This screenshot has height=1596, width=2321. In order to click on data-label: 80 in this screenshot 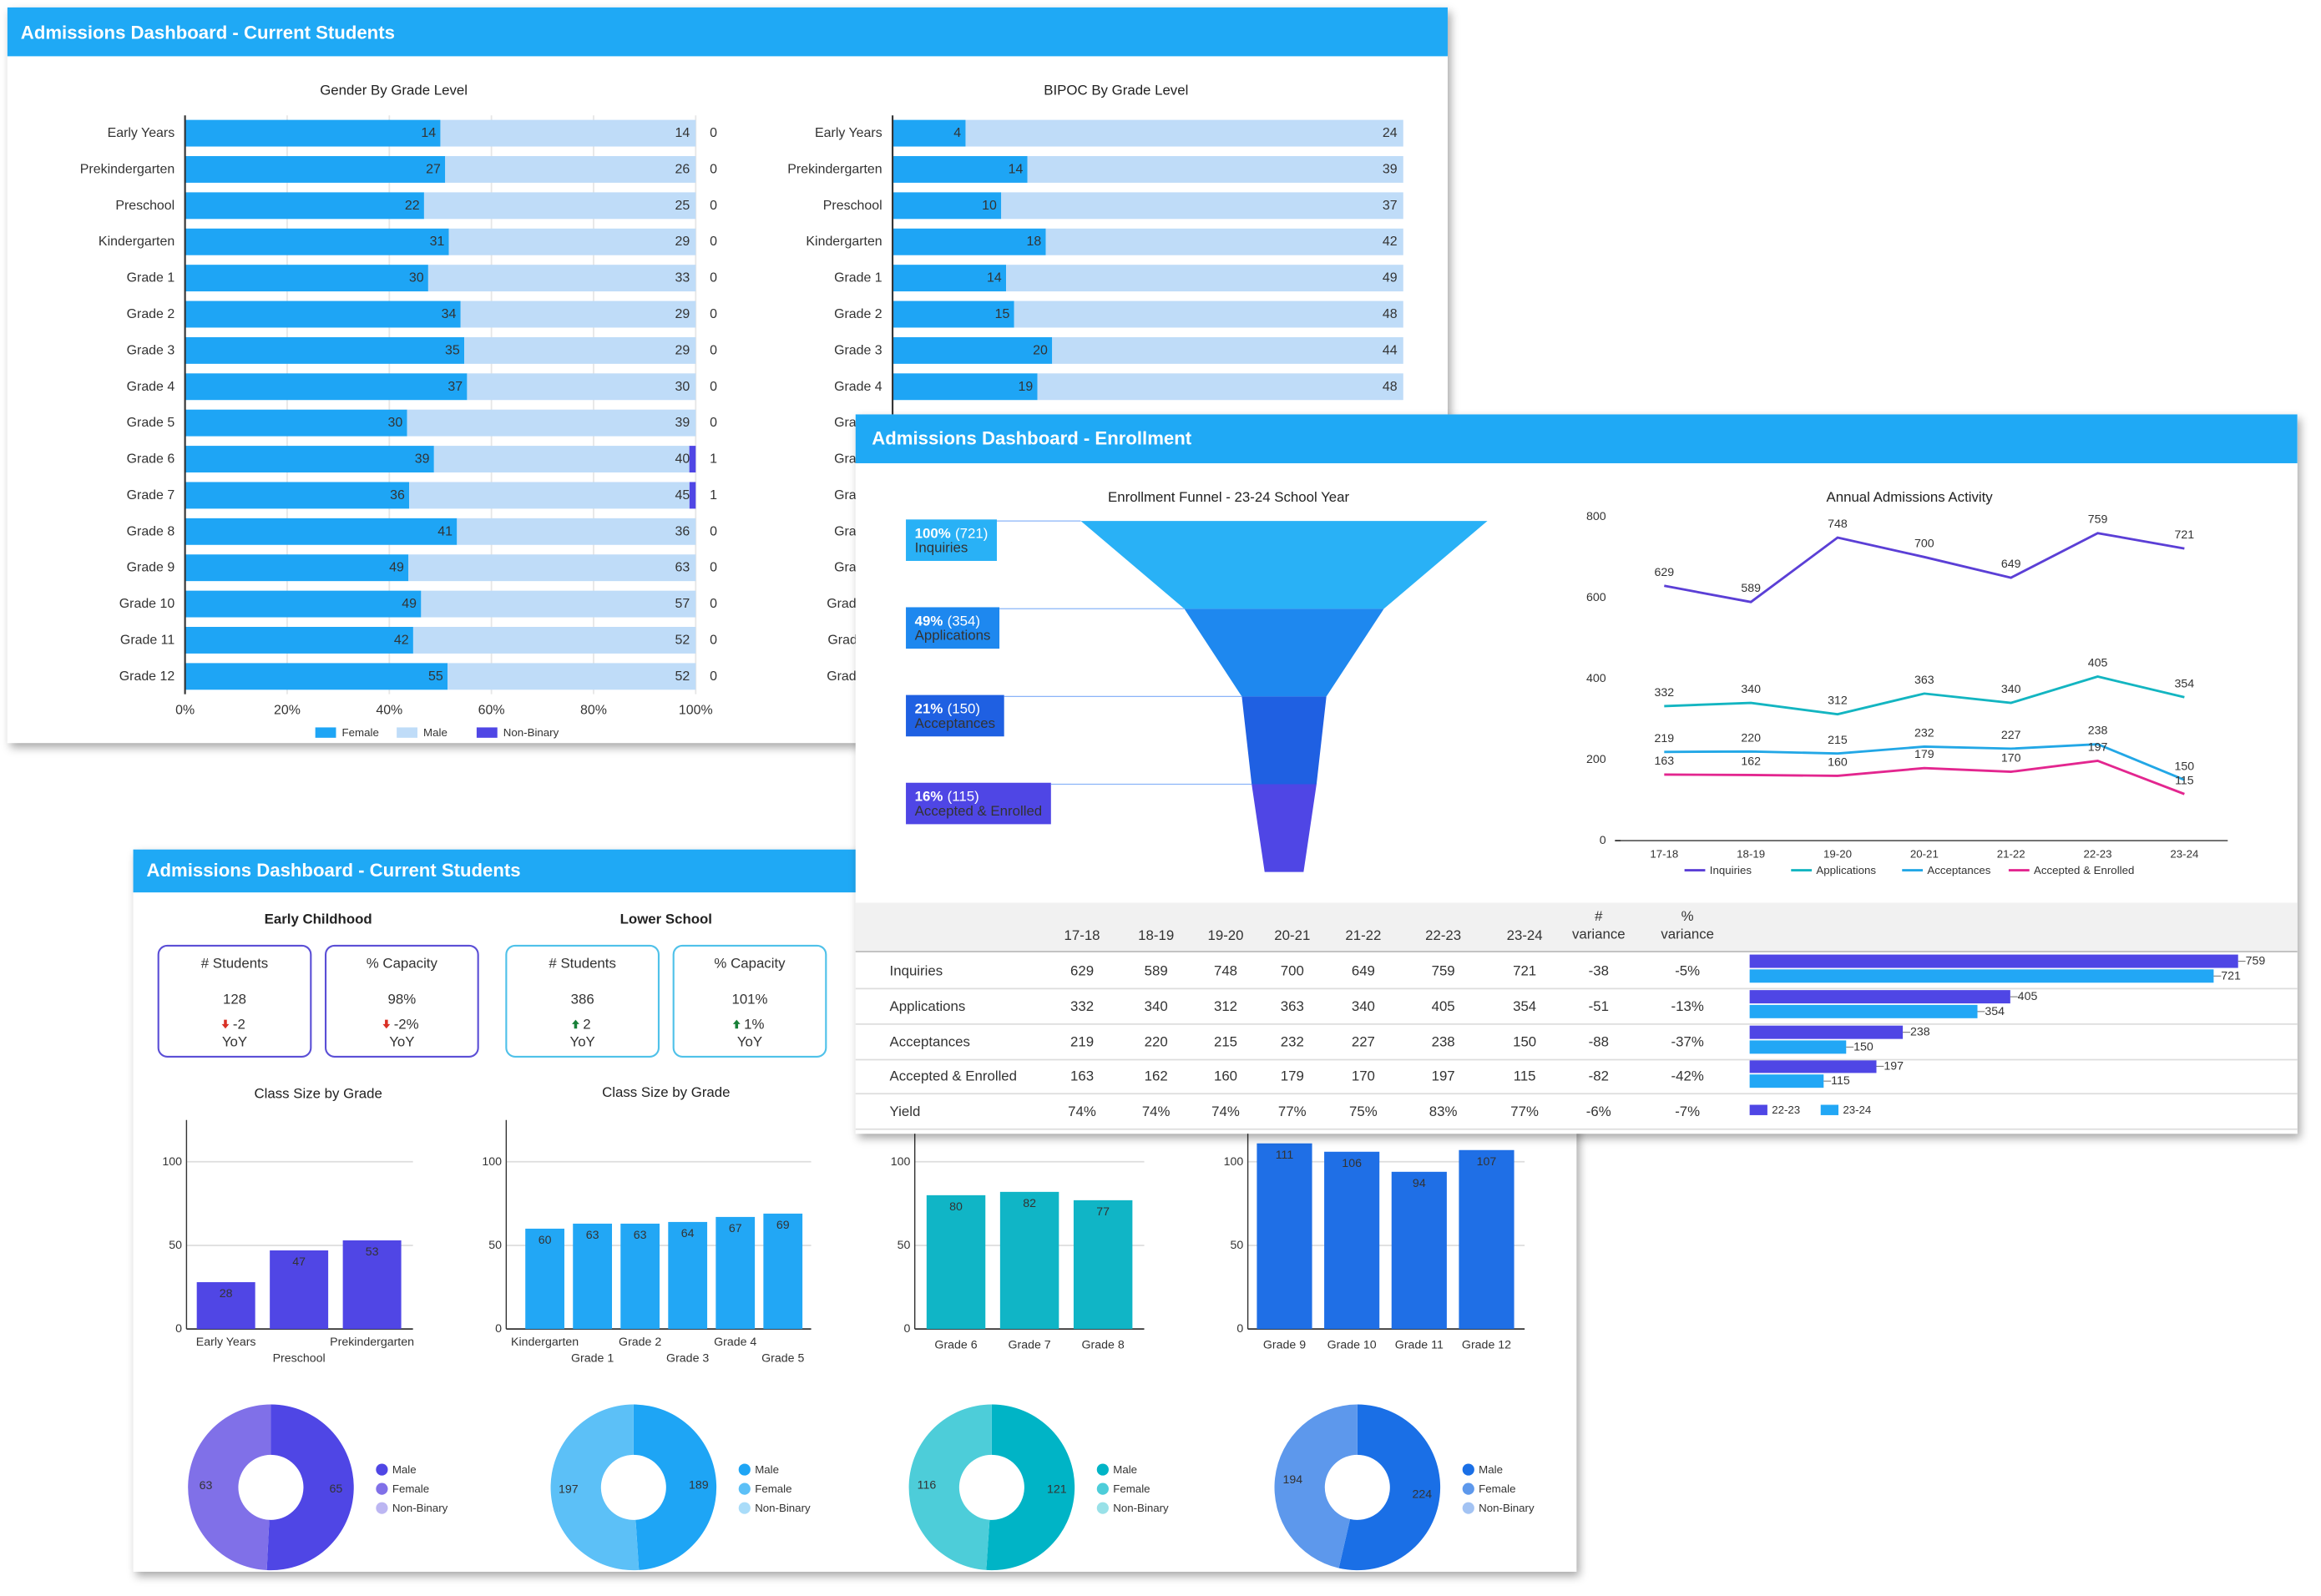, I will do `click(956, 1207)`.